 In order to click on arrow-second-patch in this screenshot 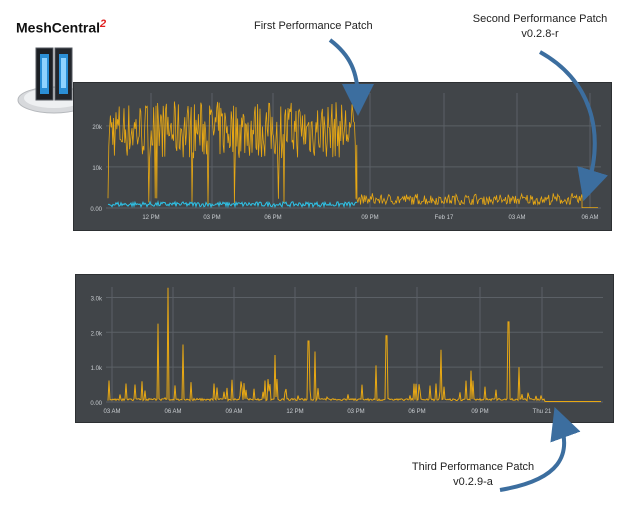, I will do `click(573, 126)`.